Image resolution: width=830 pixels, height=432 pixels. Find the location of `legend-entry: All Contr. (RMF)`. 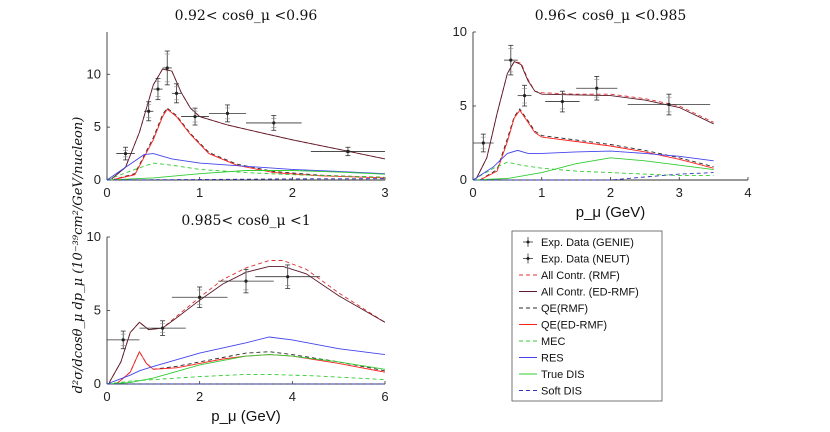

legend-entry: All Contr. (RMF) is located at coordinates (569, 276).